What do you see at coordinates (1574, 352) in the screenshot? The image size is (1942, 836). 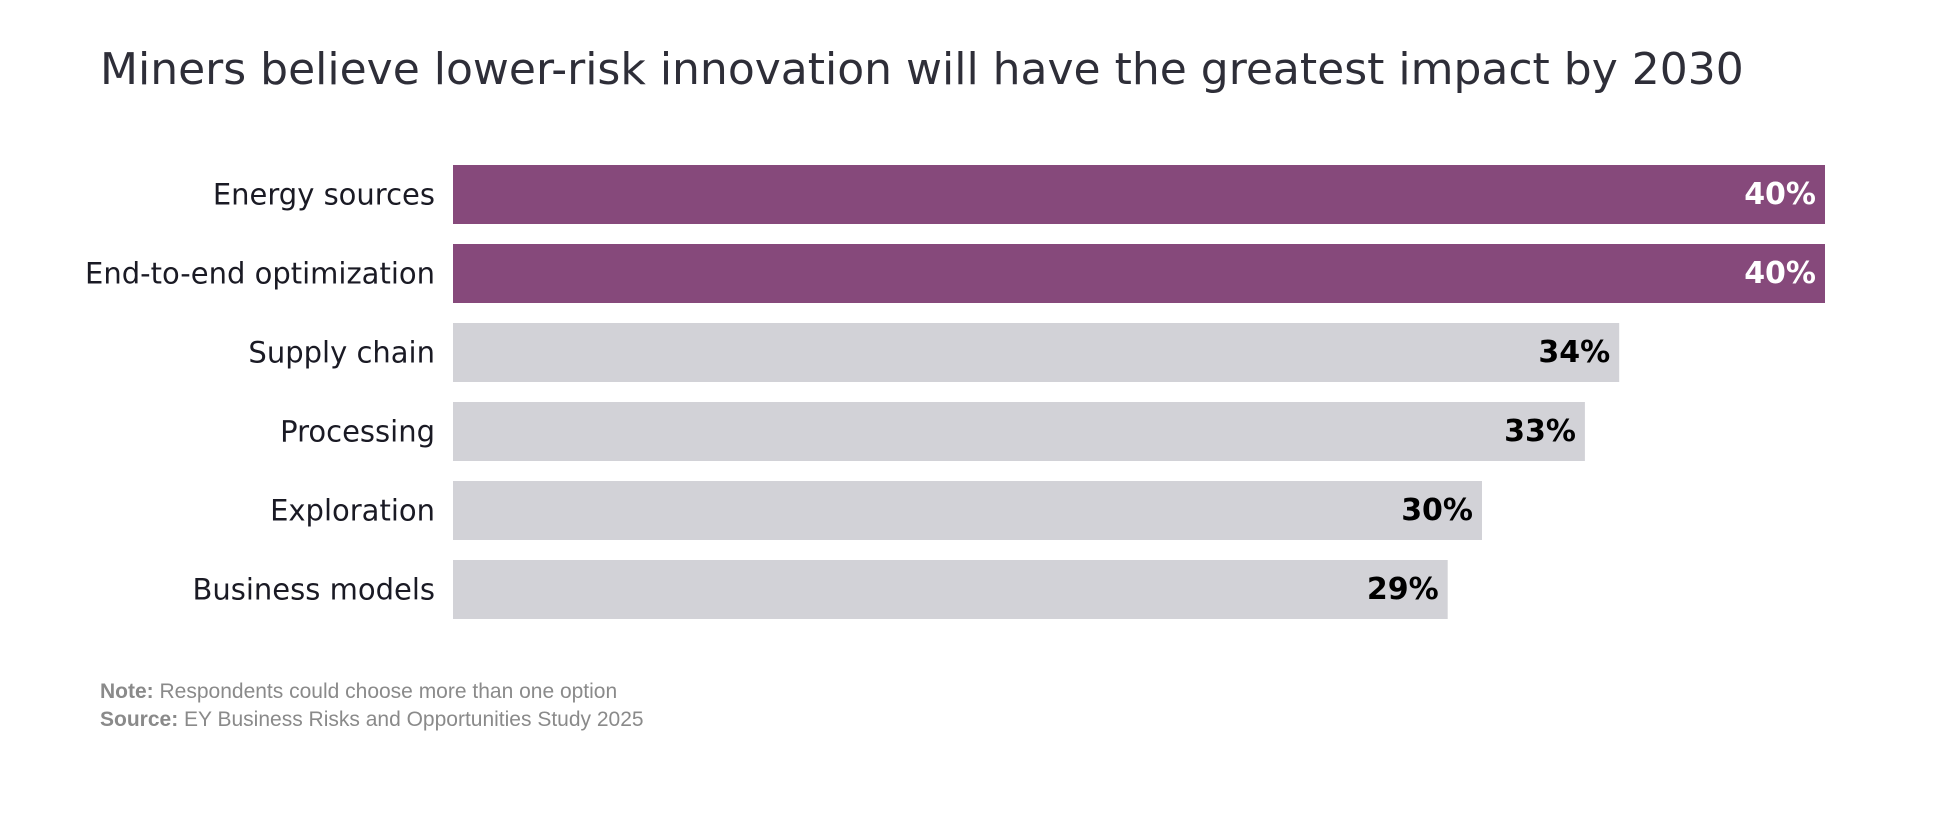 I see `value-label: 34%` at bounding box center [1574, 352].